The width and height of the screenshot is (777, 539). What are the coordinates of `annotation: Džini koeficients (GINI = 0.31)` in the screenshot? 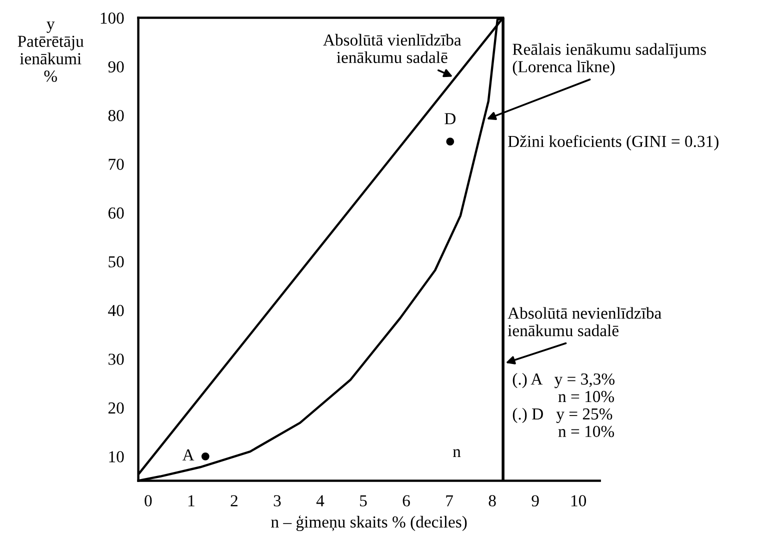 It's located at (613, 142).